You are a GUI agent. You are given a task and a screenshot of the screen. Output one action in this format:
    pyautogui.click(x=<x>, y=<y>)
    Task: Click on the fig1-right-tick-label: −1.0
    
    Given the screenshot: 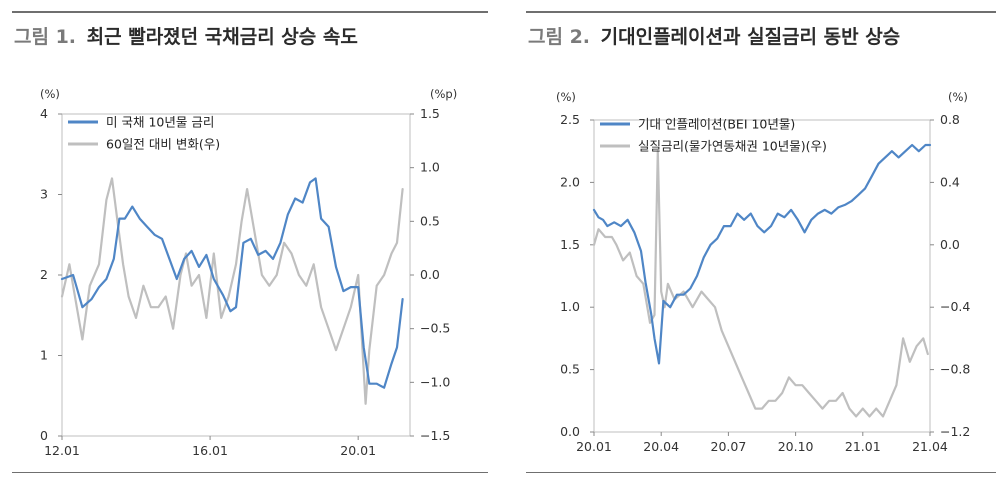 What is the action you would take?
    pyautogui.click(x=435, y=381)
    